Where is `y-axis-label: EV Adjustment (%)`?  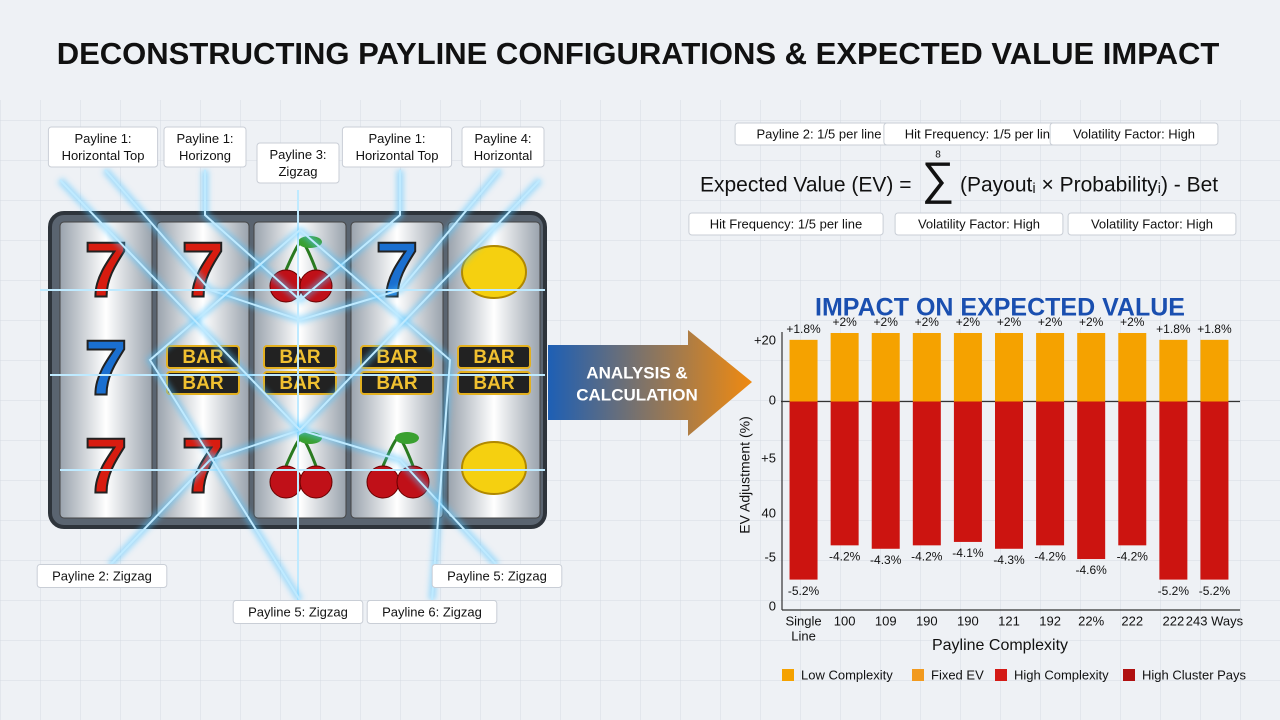
y-axis-label: EV Adjustment (%) is located at coordinates (745, 475).